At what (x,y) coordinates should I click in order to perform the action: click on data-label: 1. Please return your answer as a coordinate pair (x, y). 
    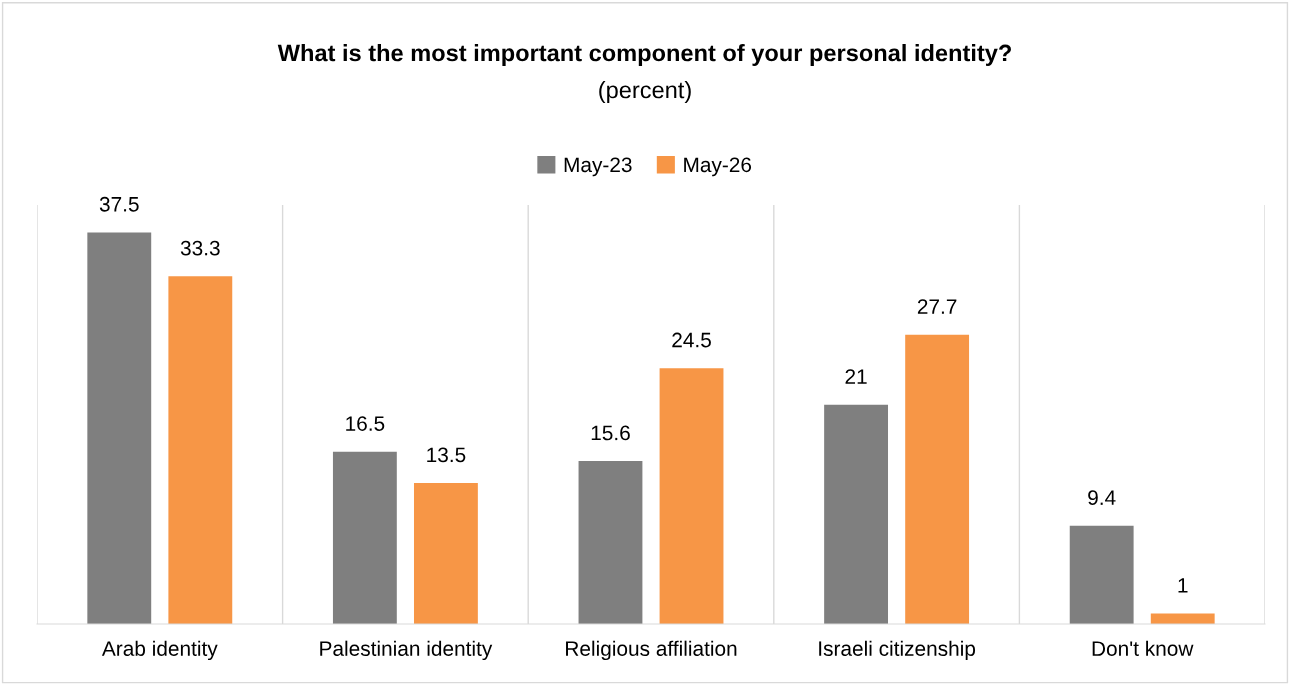
    Looking at the image, I should click on (1183, 585).